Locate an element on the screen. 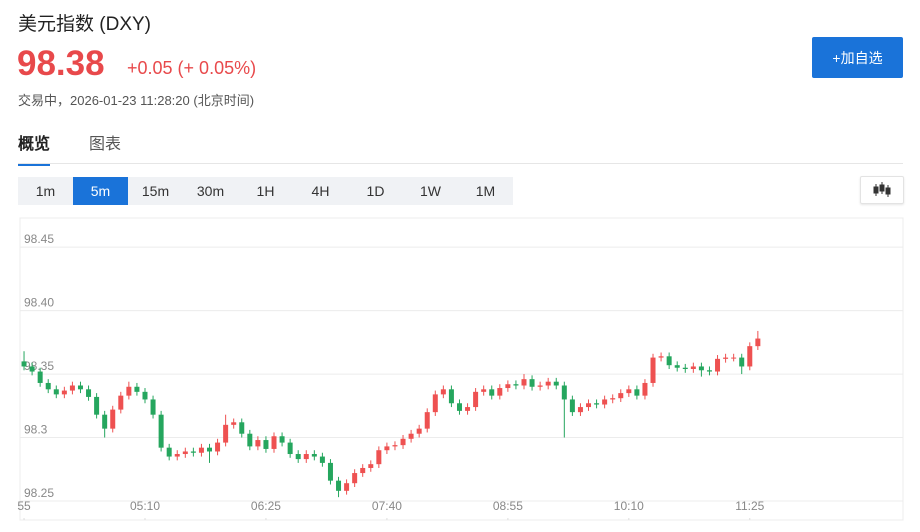 This screenshot has height=532, width=920. interval-button: 1m is located at coordinates (45, 191).